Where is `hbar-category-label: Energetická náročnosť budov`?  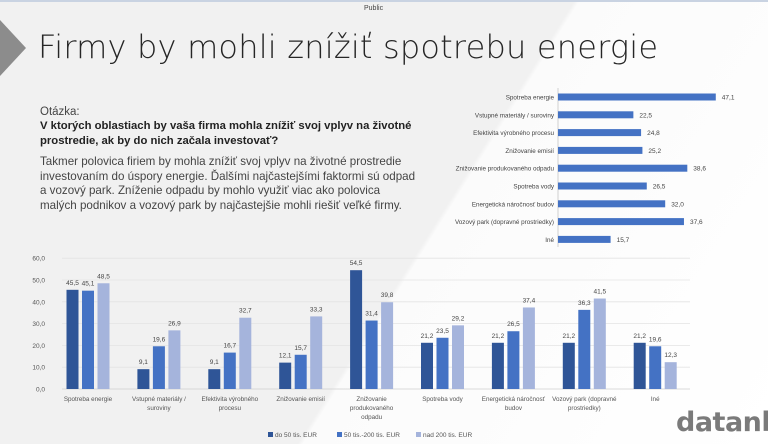 hbar-category-label: Energetická náročnosť budov is located at coordinates (513, 204).